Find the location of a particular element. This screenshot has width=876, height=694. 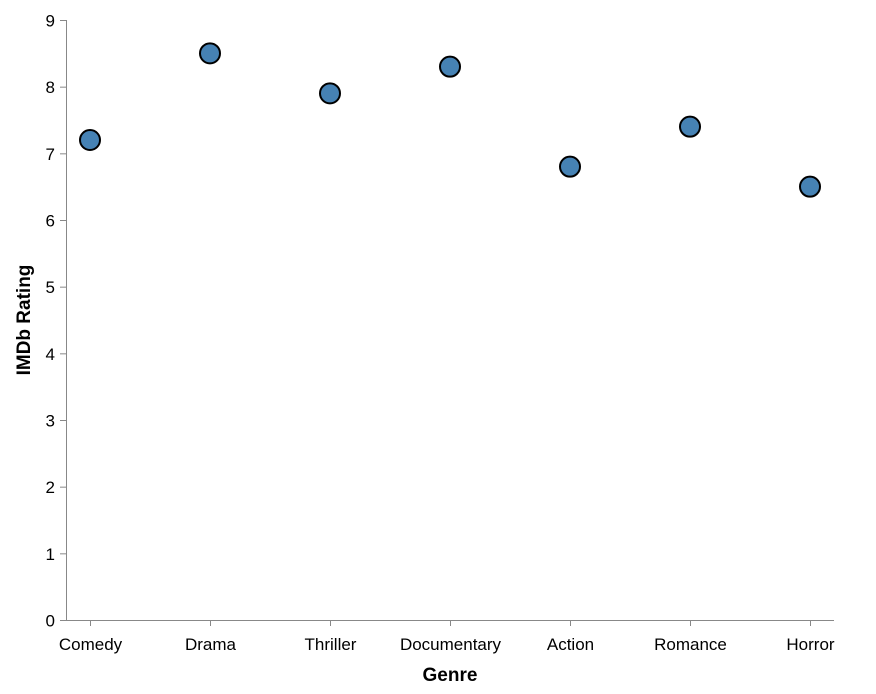

y-tick-label: 4 is located at coordinates (50, 354).